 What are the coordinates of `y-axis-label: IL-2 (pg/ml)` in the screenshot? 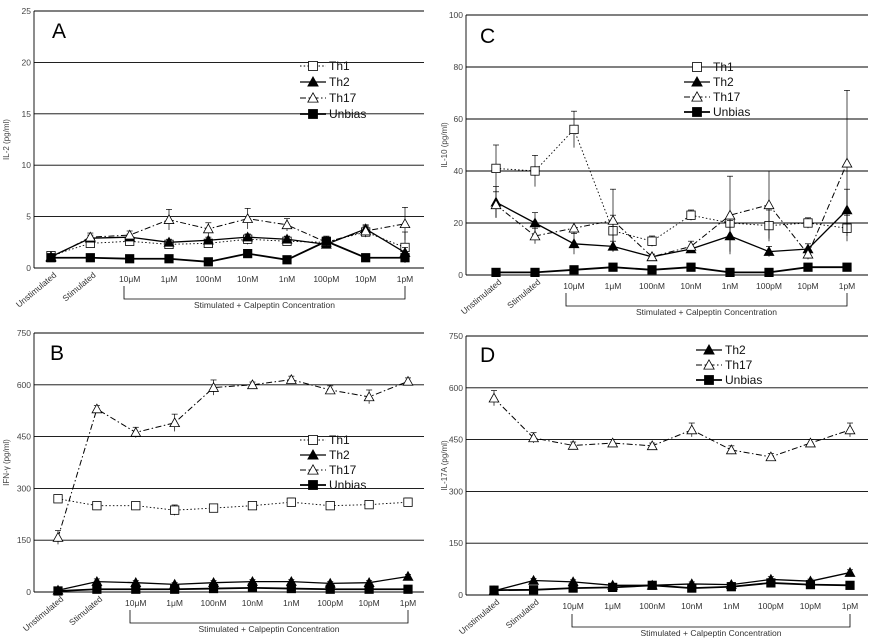 It's located at (6, 139).